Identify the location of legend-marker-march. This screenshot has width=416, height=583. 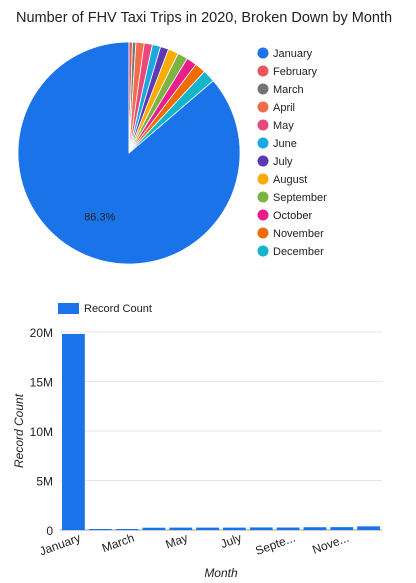
(263, 89).